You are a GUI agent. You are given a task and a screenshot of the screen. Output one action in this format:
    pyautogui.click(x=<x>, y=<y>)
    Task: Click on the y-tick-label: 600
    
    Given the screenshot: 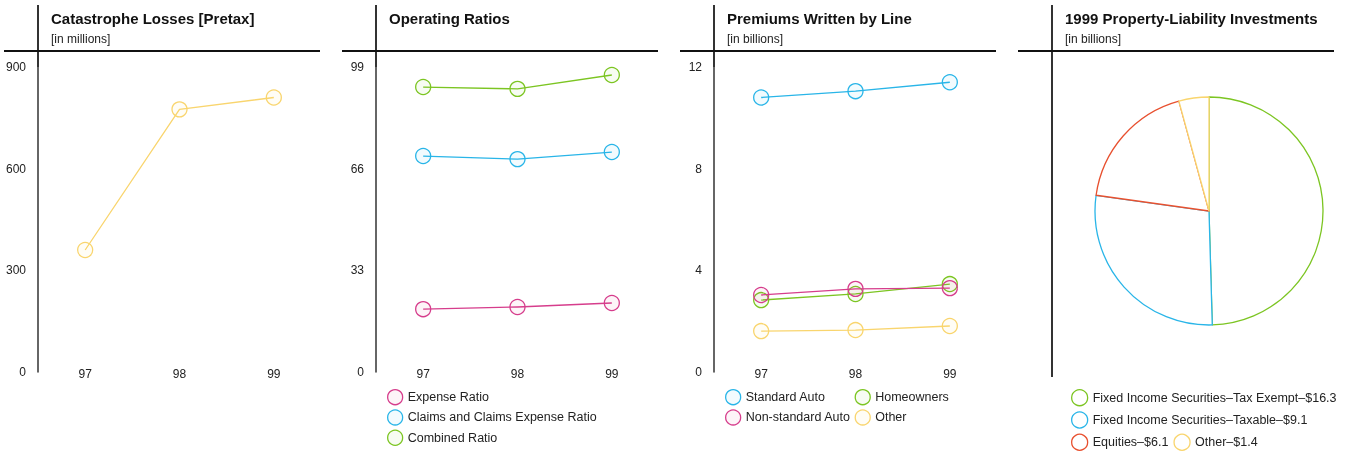 What is the action you would take?
    pyautogui.click(x=16, y=168)
    